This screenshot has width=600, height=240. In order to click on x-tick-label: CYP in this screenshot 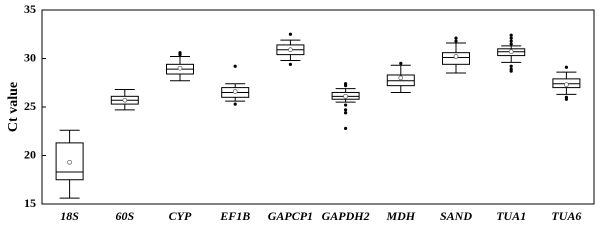, I will do `click(180, 216)`.